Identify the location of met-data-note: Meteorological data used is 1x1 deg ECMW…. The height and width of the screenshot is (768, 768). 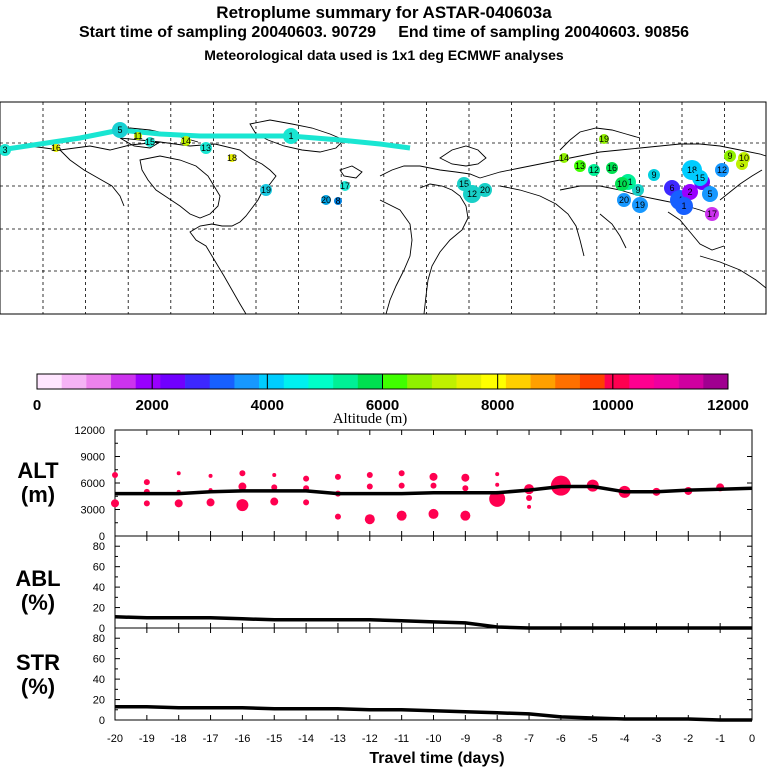
(384, 55).